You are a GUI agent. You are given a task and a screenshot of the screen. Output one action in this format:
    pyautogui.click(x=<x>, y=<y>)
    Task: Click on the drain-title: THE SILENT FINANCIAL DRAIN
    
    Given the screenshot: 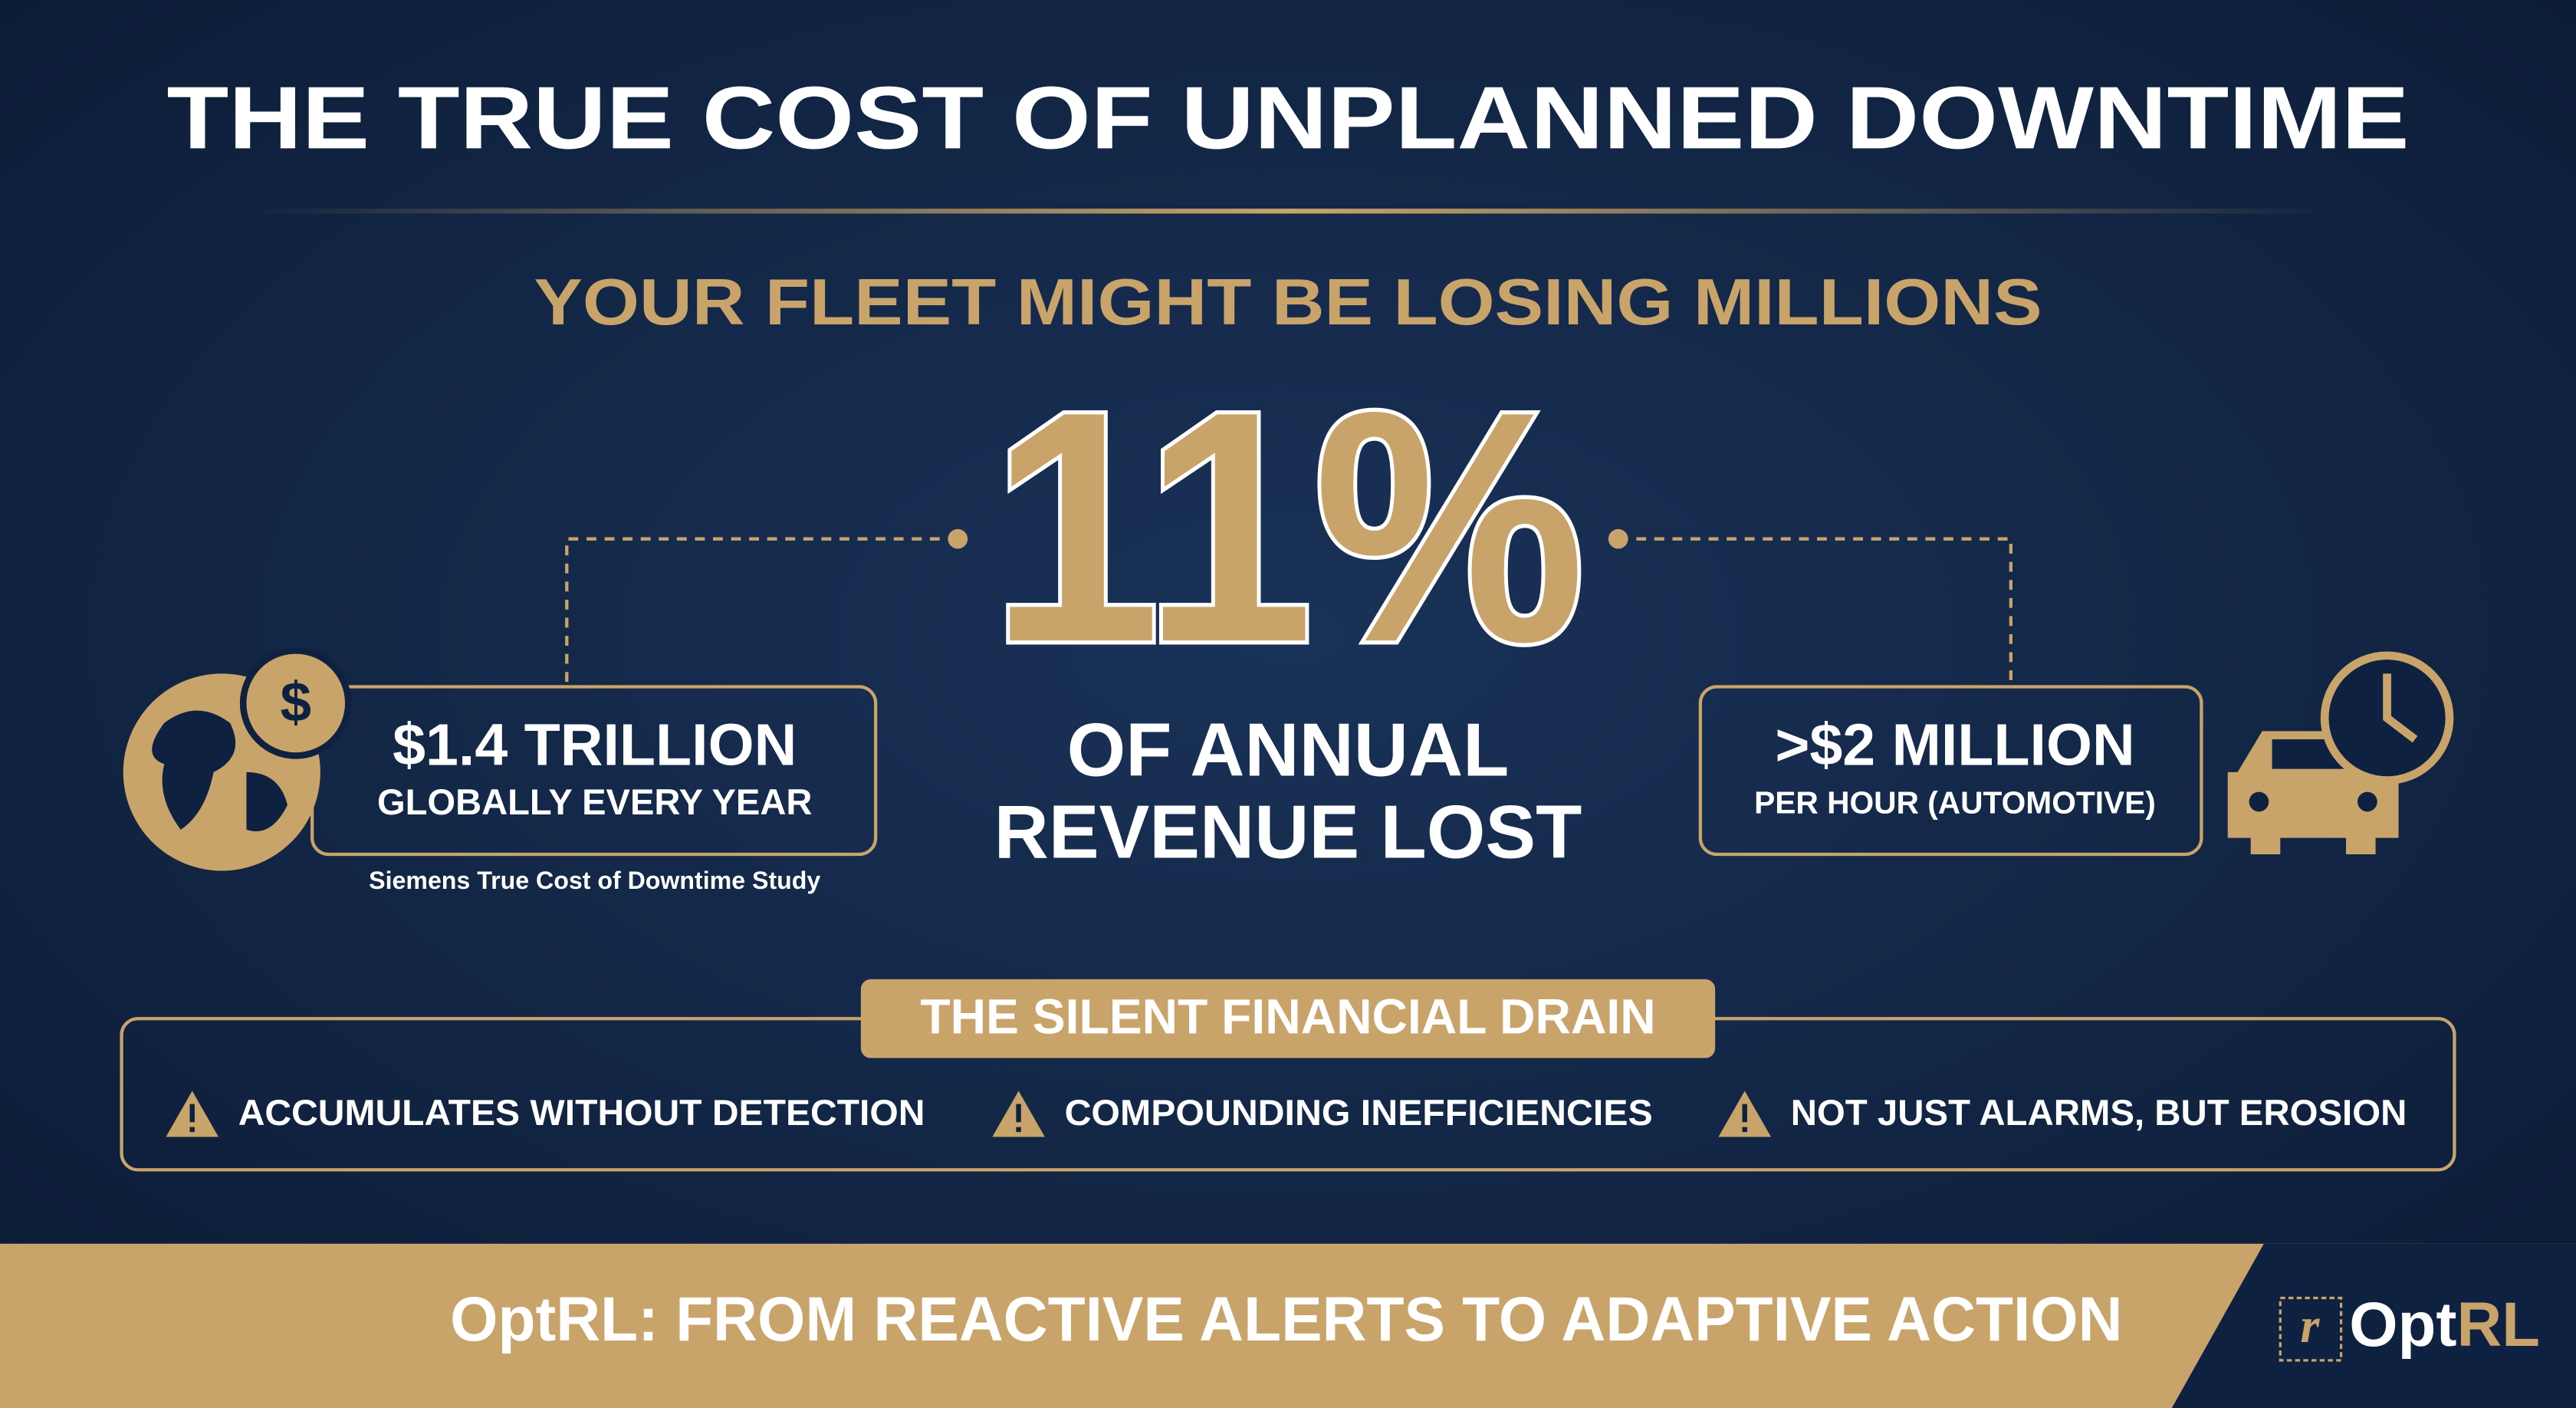 What is the action you would take?
    pyautogui.click(x=1287, y=1016)
    